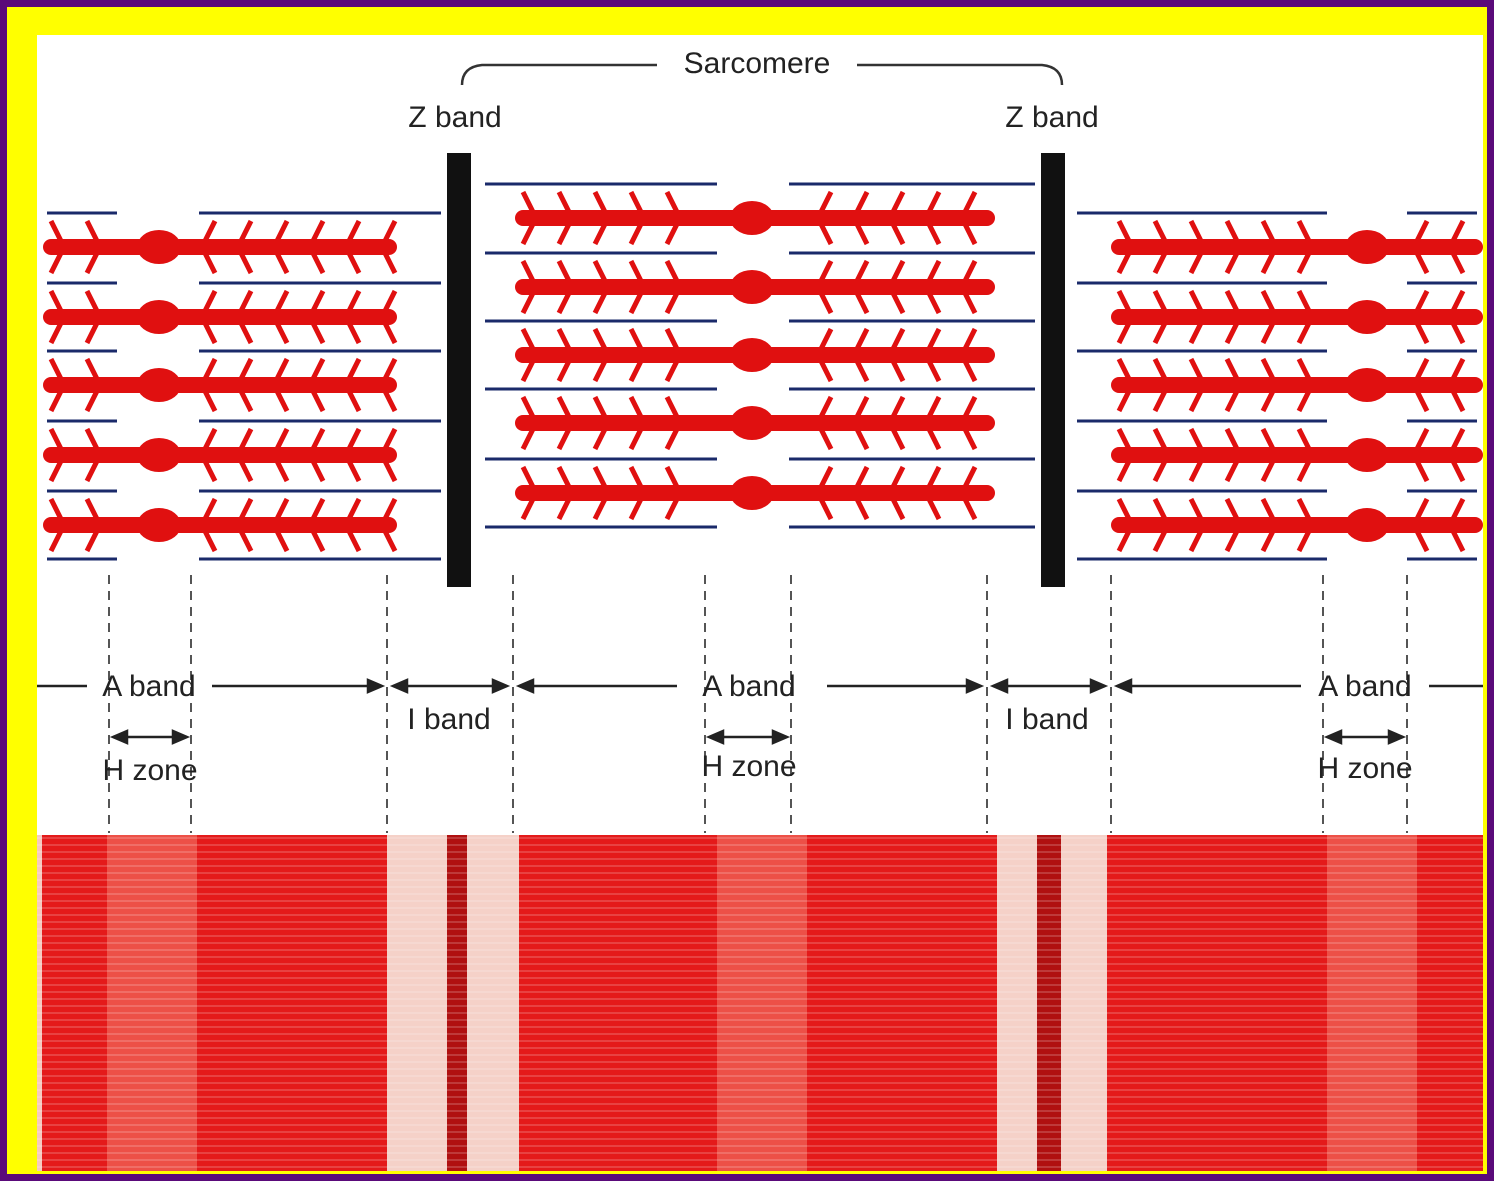 Image resolution: width=1494 pixels, height=1181 pixels. I want to click on z-band-right, so click(1053, 370).